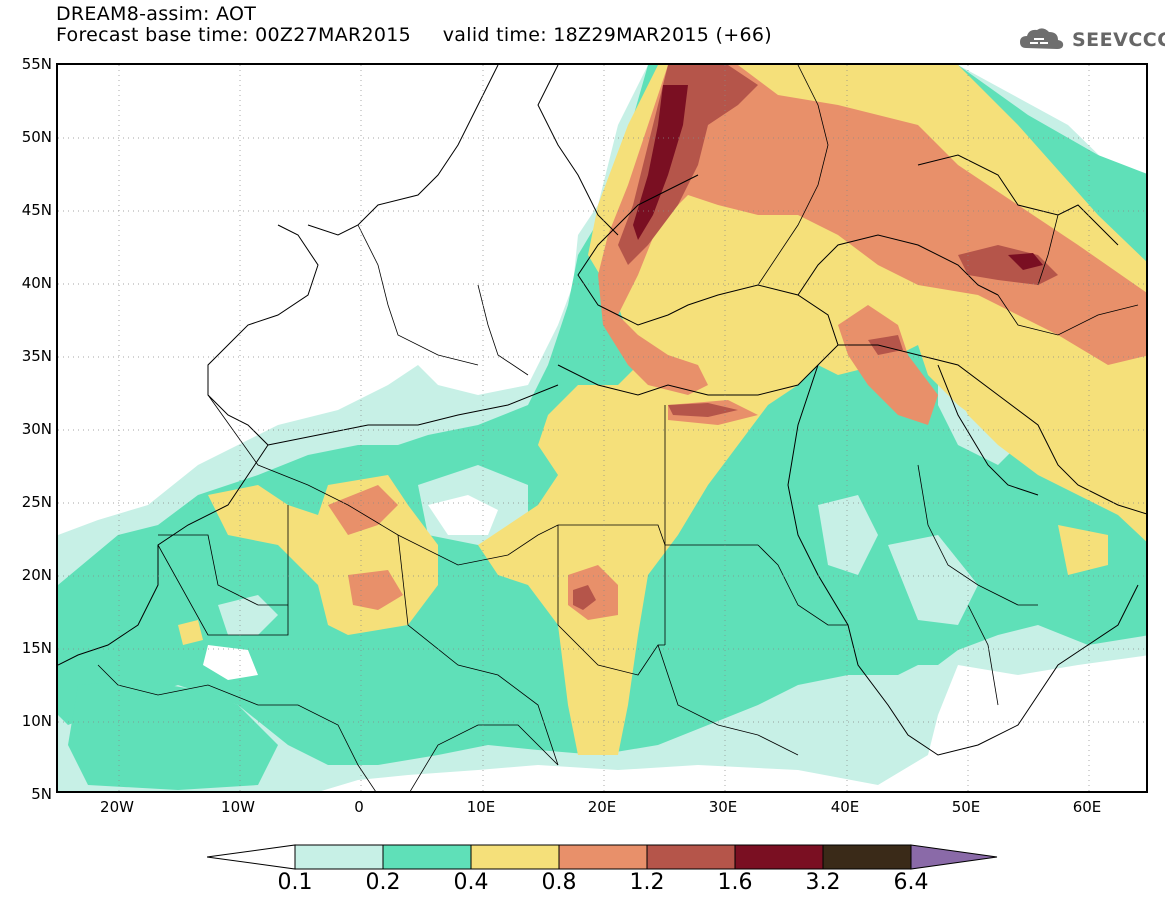  Describe the element at coordinates (238, 807) in the screenshot. I see `lon-label: 10W` at that location.